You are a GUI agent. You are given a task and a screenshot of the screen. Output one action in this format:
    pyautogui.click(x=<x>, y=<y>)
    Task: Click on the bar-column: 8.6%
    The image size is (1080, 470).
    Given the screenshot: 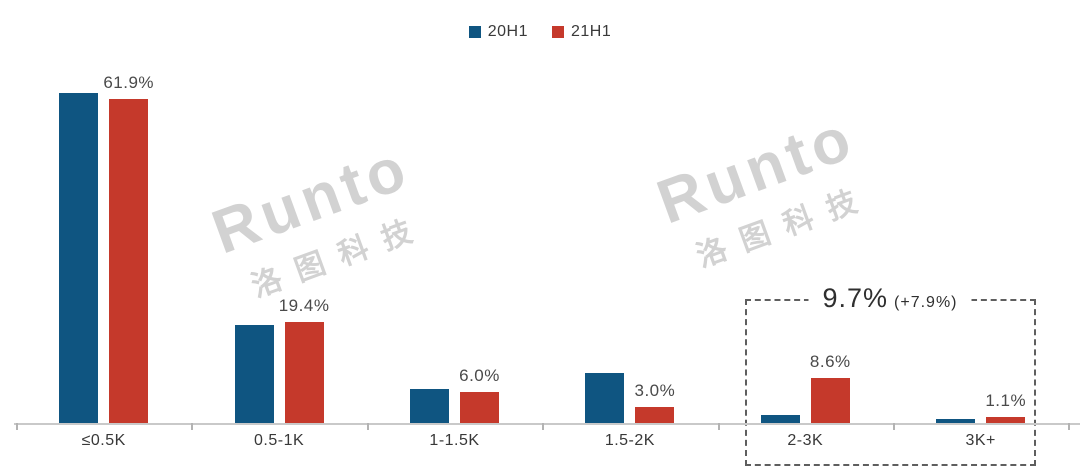 What is the action you would take?
    pyautogui.click(x=830, y=211)
    